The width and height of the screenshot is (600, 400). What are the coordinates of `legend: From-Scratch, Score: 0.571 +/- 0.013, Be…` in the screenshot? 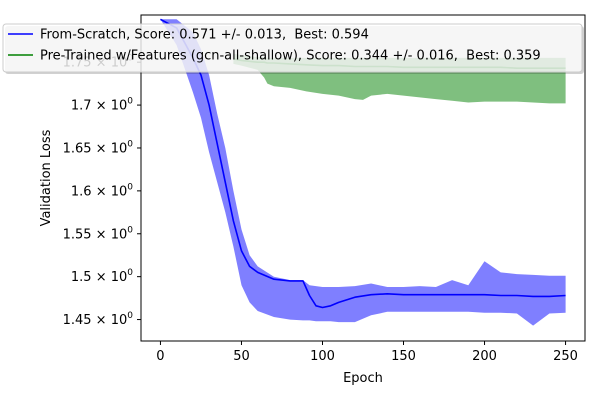 It's located at (293, 48).